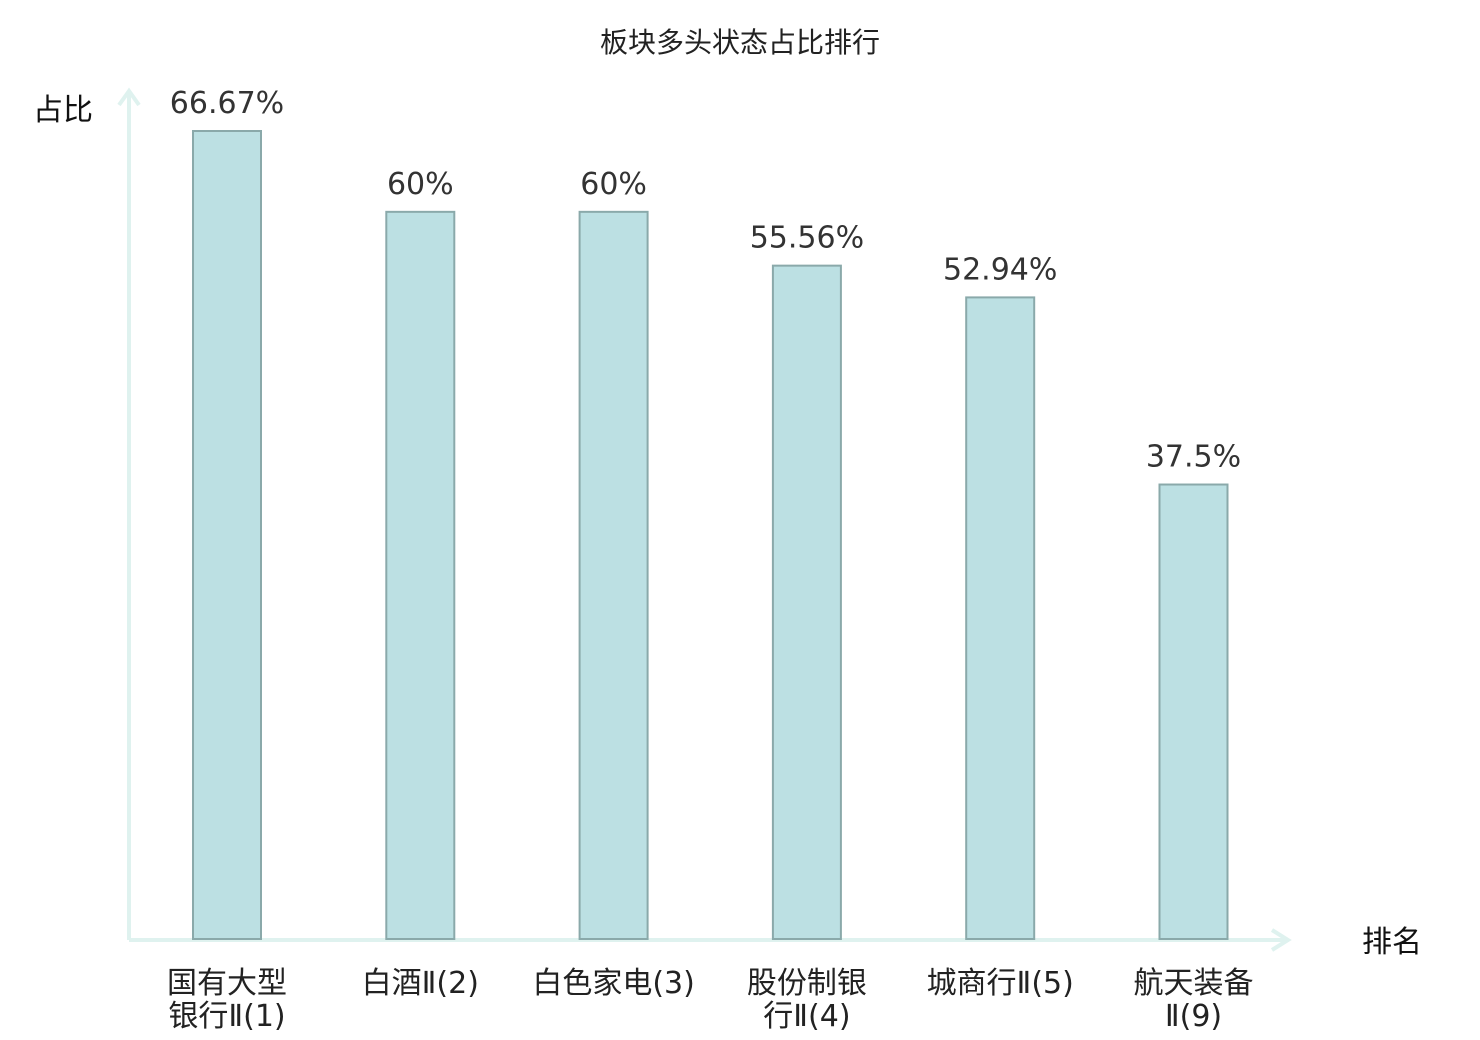  What do you see at coordinates (420, 983) in the screenshot?
I see `category-label-2-line-1: 白酒Ⅱ(2)` at bounding box center [420, 983].